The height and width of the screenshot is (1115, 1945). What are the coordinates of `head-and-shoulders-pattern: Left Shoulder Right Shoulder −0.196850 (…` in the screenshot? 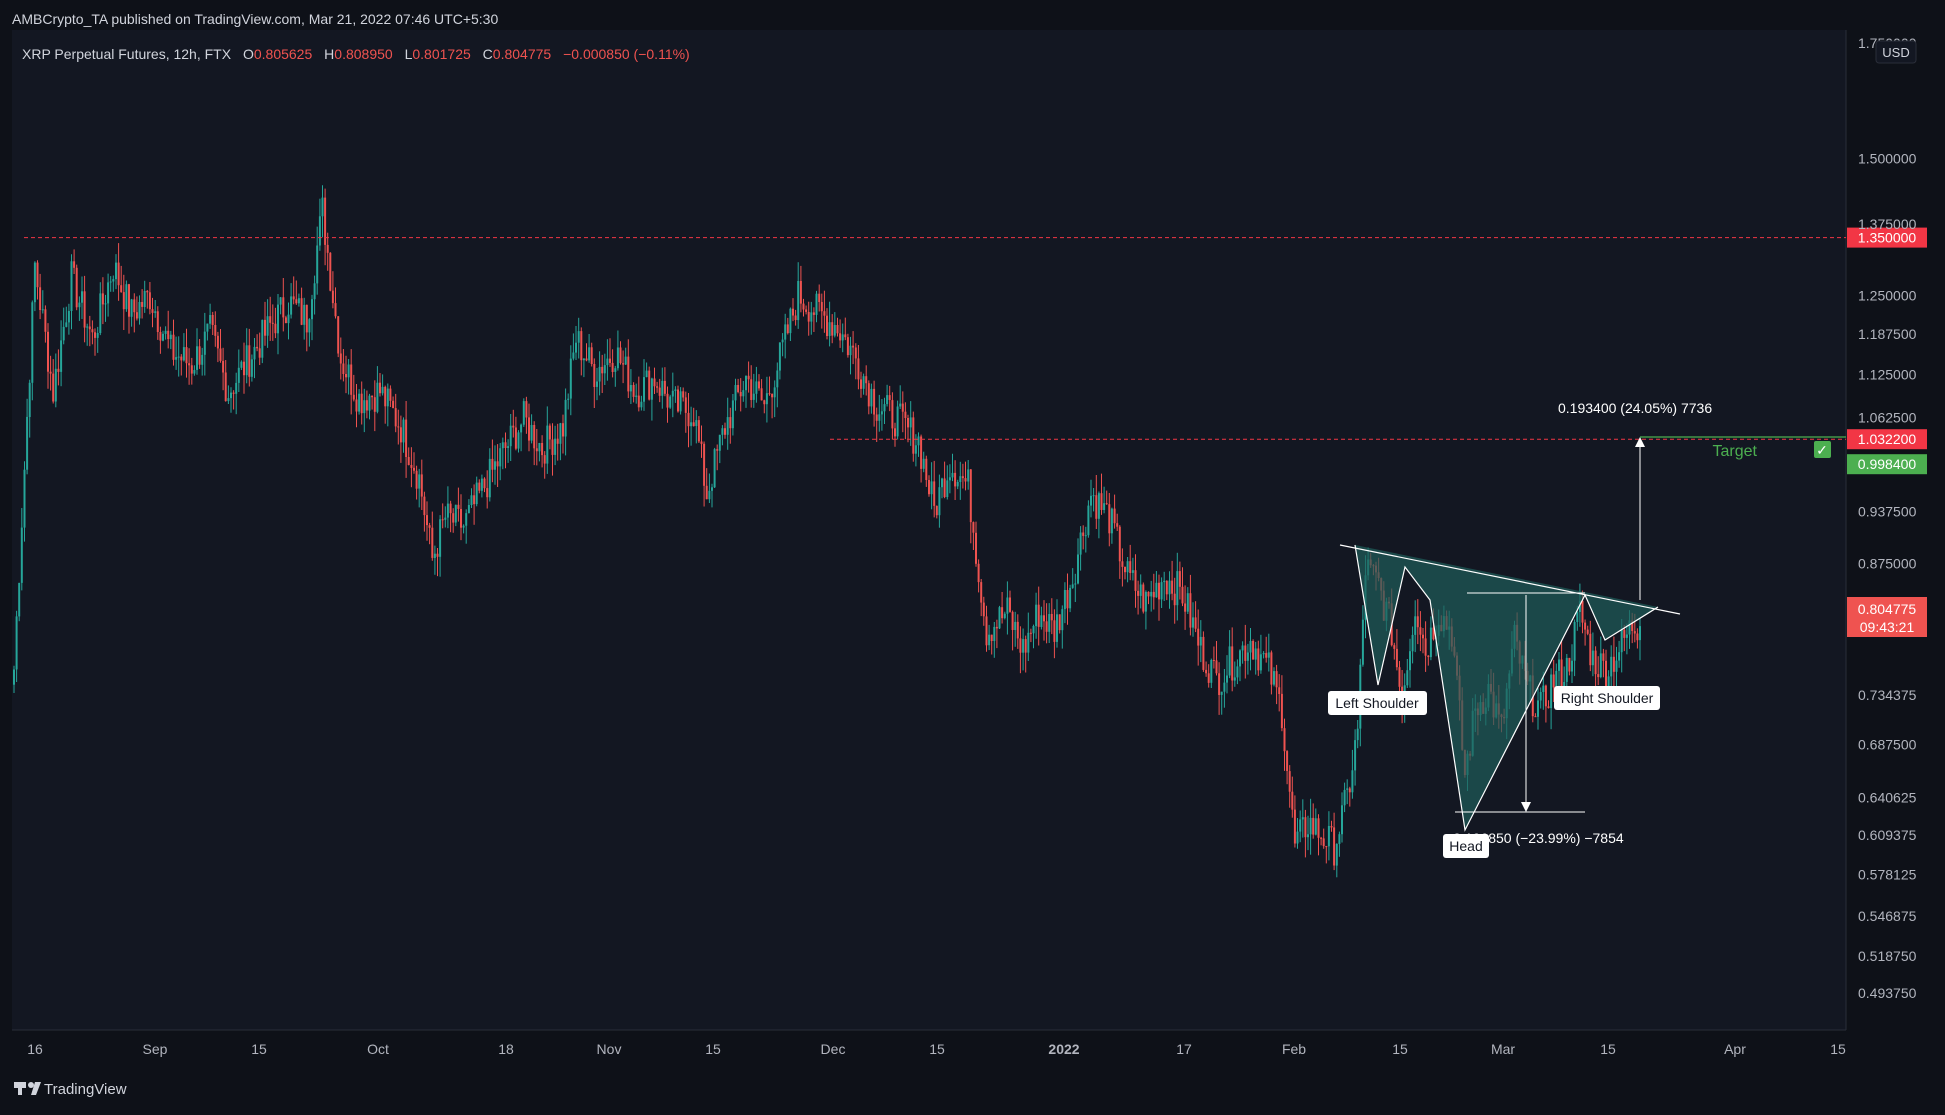 It's located at (1587, 629).